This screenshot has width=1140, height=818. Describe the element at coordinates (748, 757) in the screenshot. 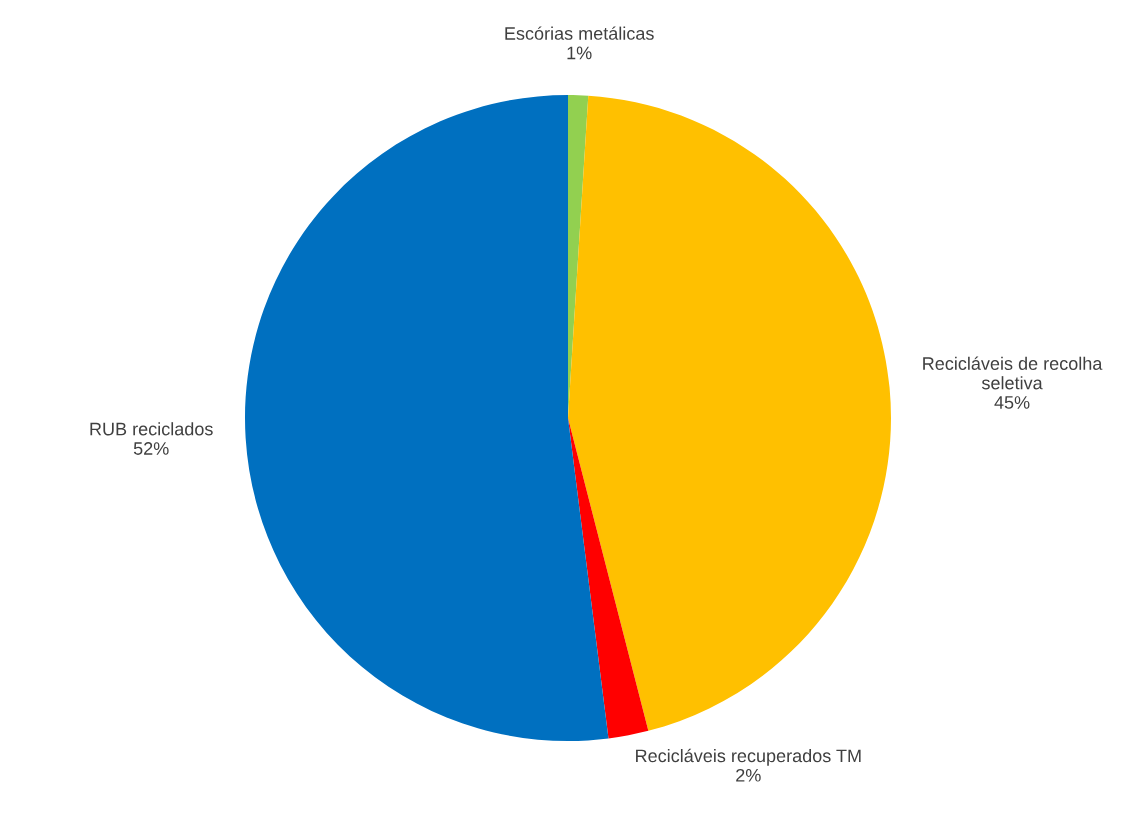

I see `slice-label: Recicláveis recuperados TM` at that location.